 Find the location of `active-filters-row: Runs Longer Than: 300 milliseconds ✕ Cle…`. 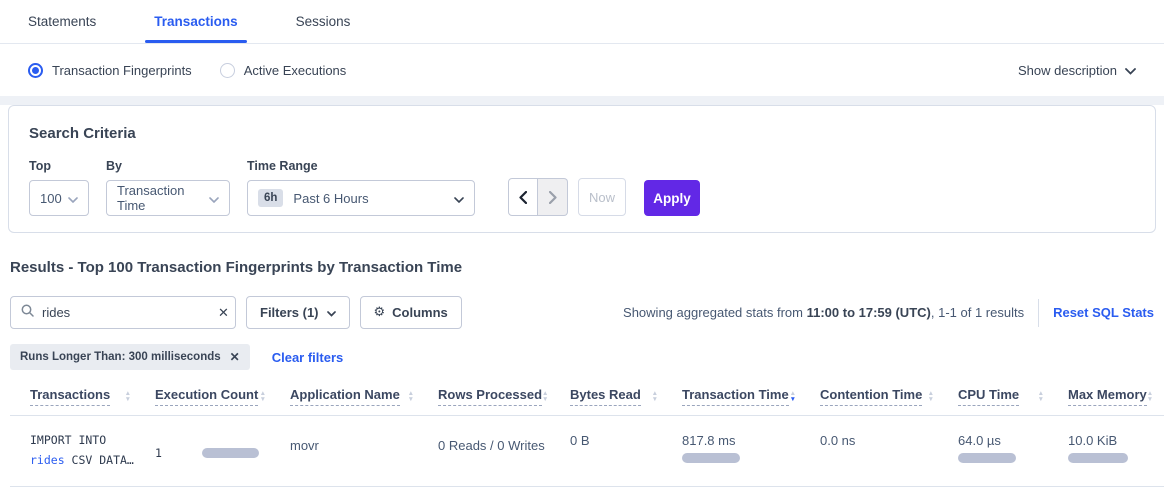

active-filters-row: Runs Longer Than: 300 milliseconds ✕ Cle… is located at coordinates (582, 357).